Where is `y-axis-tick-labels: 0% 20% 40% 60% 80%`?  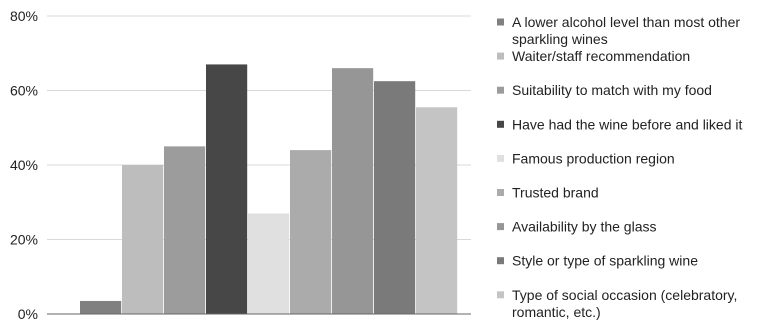
y-axis-tick-labels: 0% 20% 40% 60% 80% is located at coordinates (24, 165).